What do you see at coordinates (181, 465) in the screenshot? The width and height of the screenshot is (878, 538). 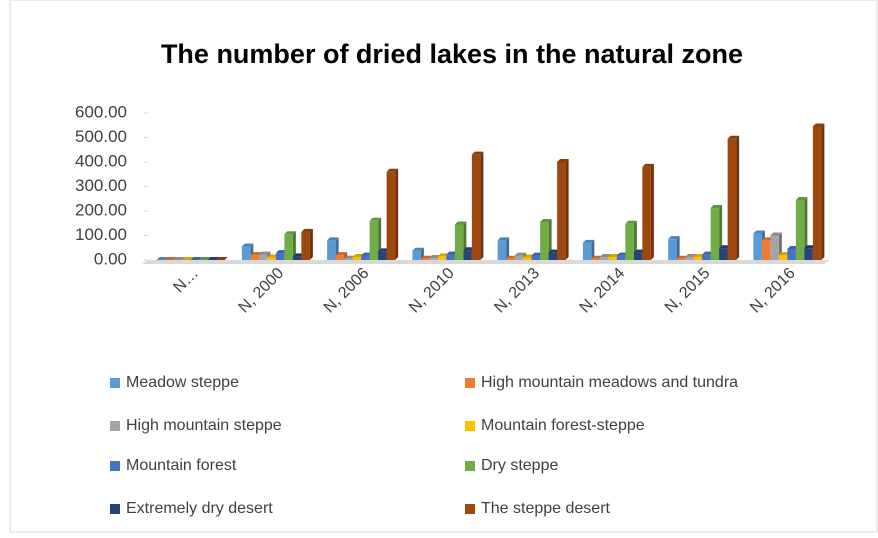 I see `legend-label: Mountain forest` at bounding box center [181, 465].